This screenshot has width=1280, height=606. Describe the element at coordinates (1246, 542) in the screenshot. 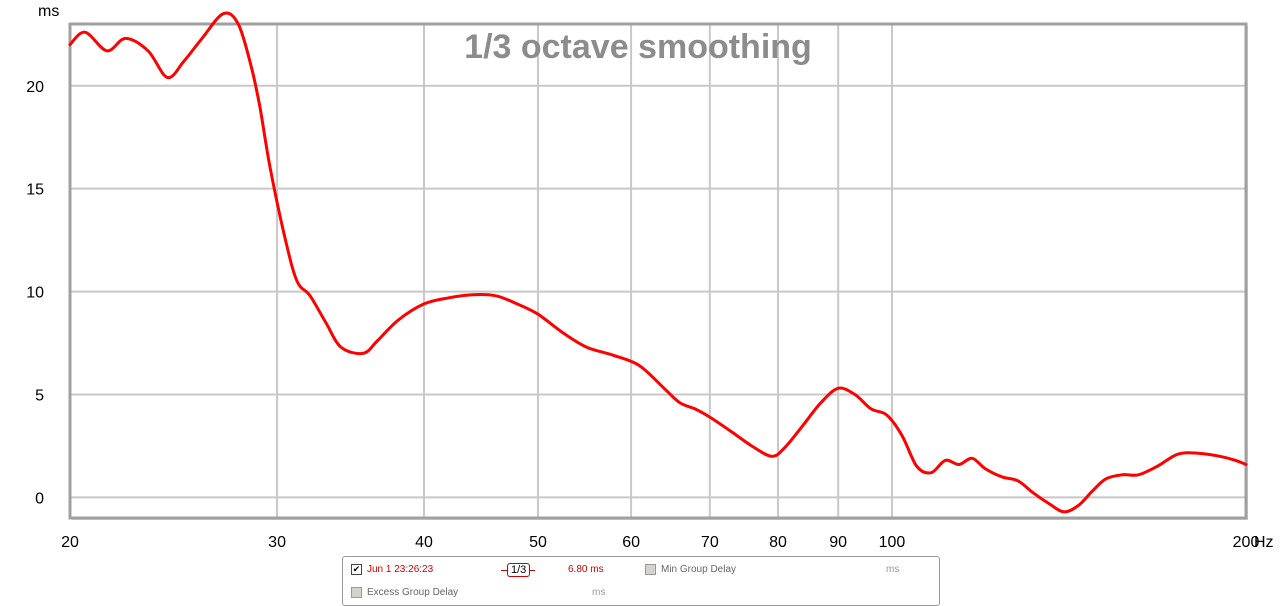

I see `x-tick-label: 200` at that location.